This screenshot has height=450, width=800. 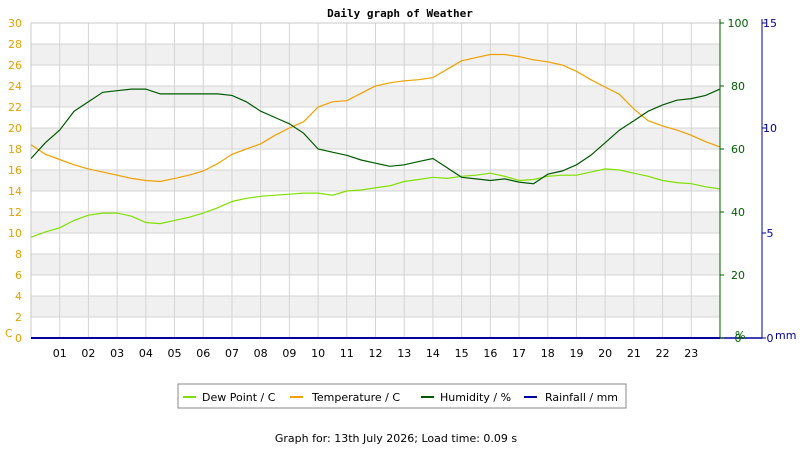 I want to click on humidity-tick-label: 40, so click(x=738, y=212).